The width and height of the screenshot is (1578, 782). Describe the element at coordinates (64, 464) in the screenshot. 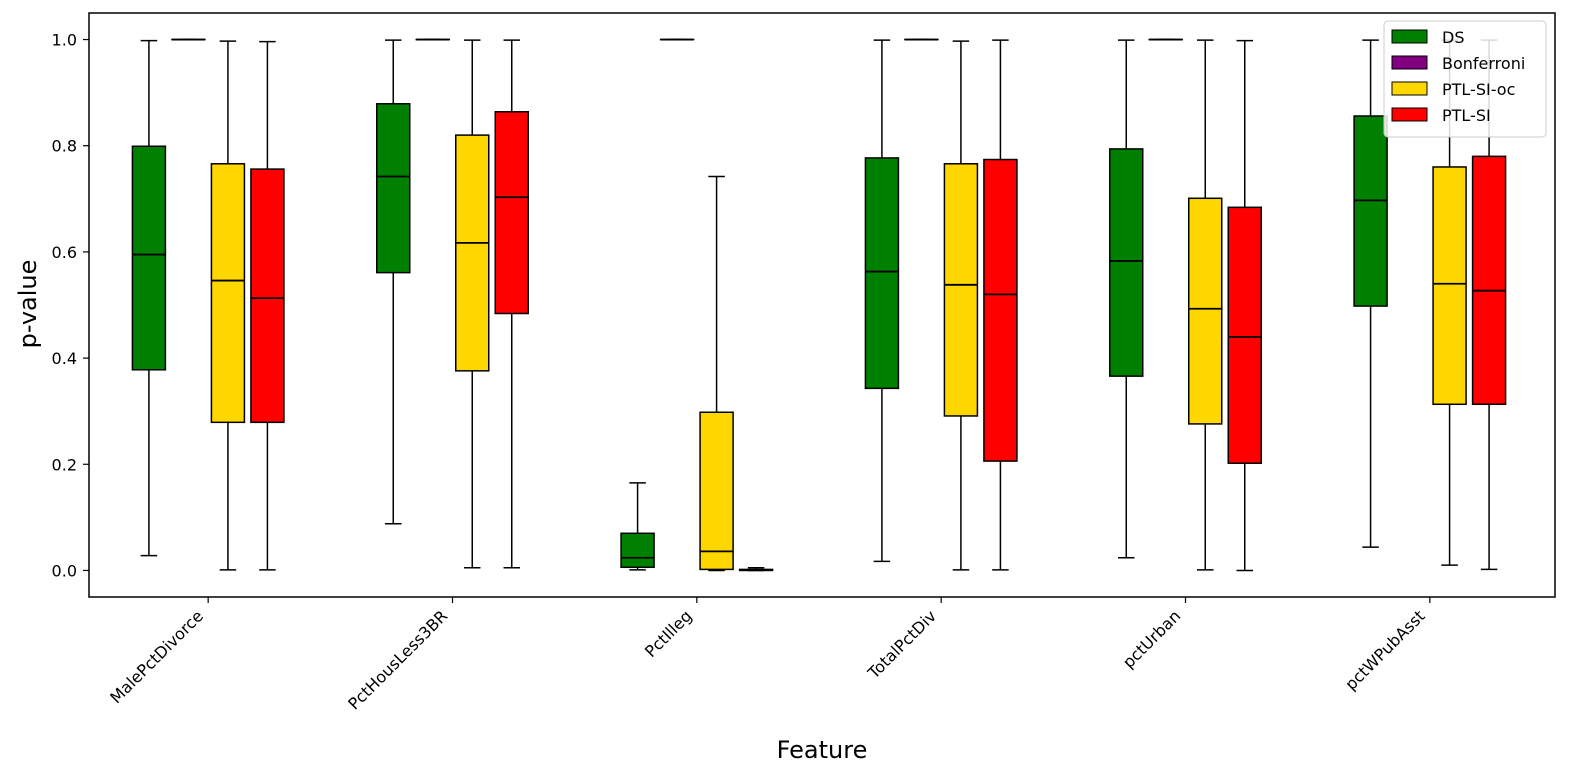

I see `y-tick-label: 0.2` at that location.